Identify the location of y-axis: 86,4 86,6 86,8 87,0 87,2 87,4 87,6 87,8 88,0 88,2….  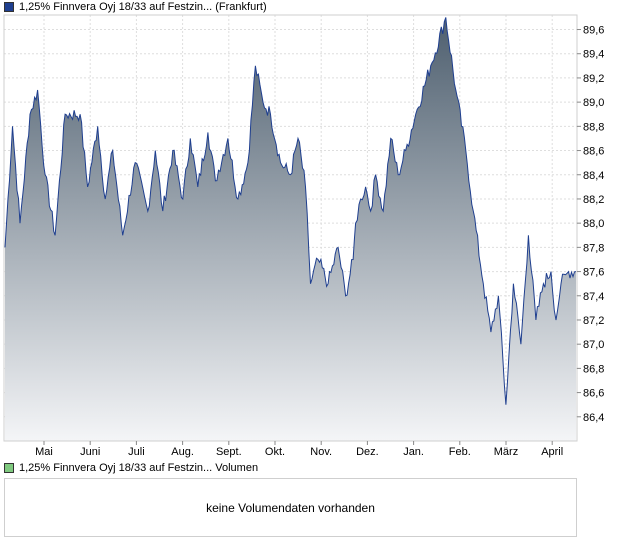
(590, 224).